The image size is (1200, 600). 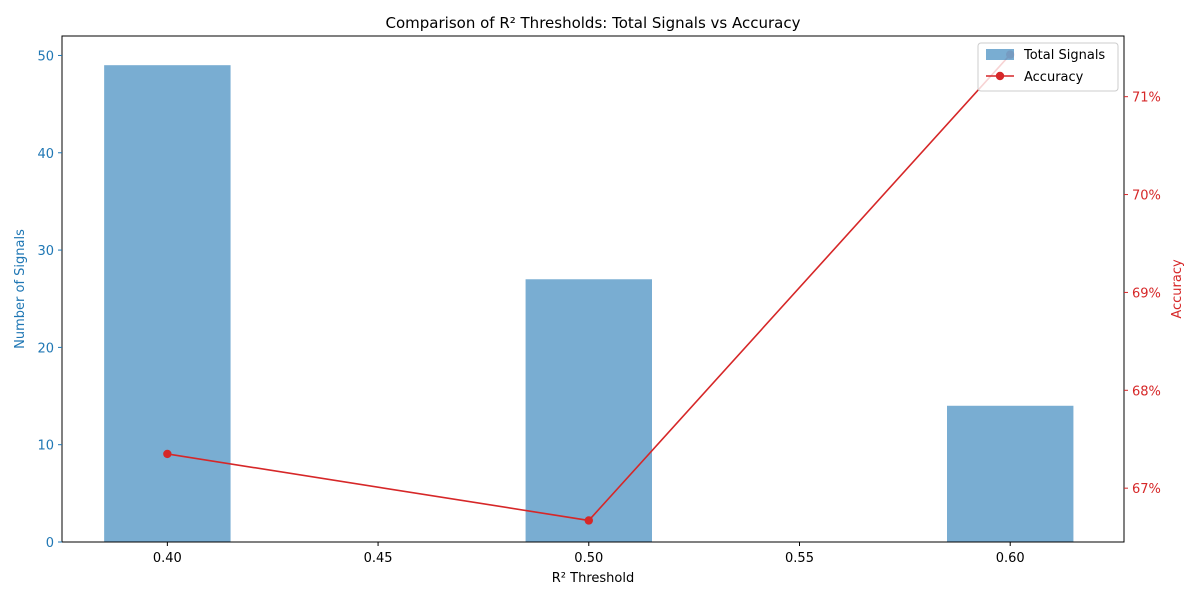 What do you see at coordinates (1146, 391) in the screenshot?
I see `right-y-tick-label: 68%` at bounding box center [1146, 391].